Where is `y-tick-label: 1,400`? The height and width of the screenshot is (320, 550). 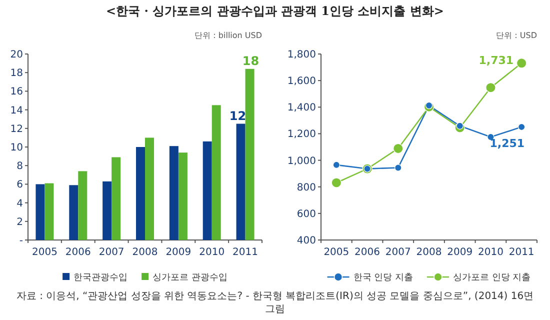 y-tick-label: 1,400 is located at coordinates (301, 108).